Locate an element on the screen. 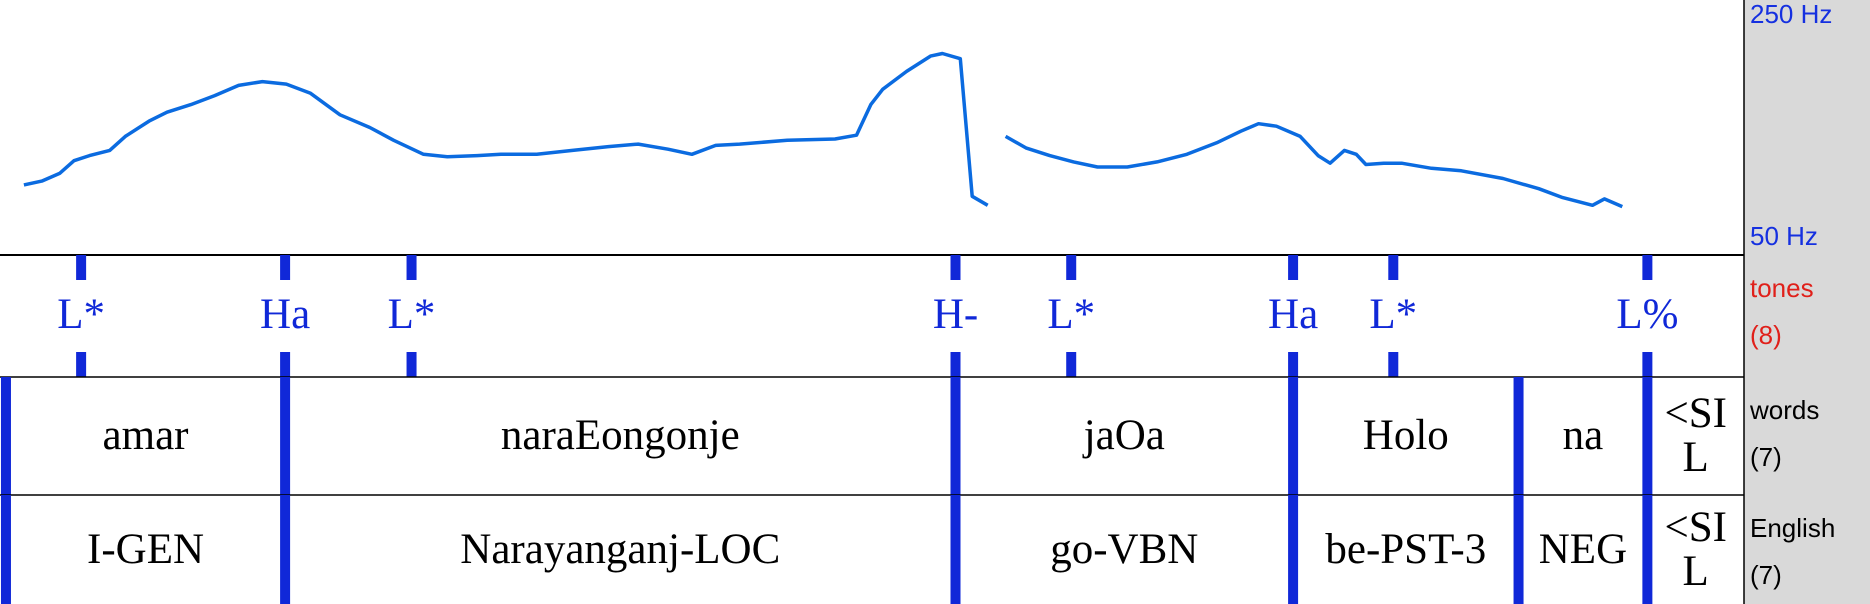 Image resolution: width=1870 pixels, height=604 pixels. interval-label: na is located at coordinates (1583, 435).